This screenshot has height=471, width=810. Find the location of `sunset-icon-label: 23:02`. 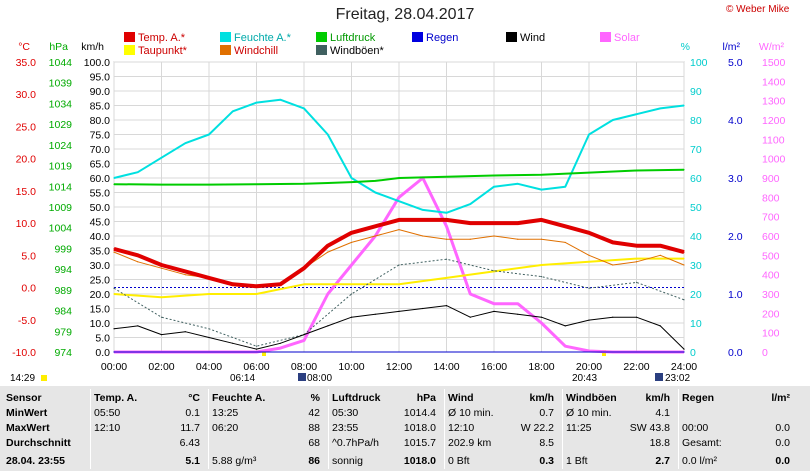

sunset-icon-label: 23:02 is located at coordinates (677, 378).